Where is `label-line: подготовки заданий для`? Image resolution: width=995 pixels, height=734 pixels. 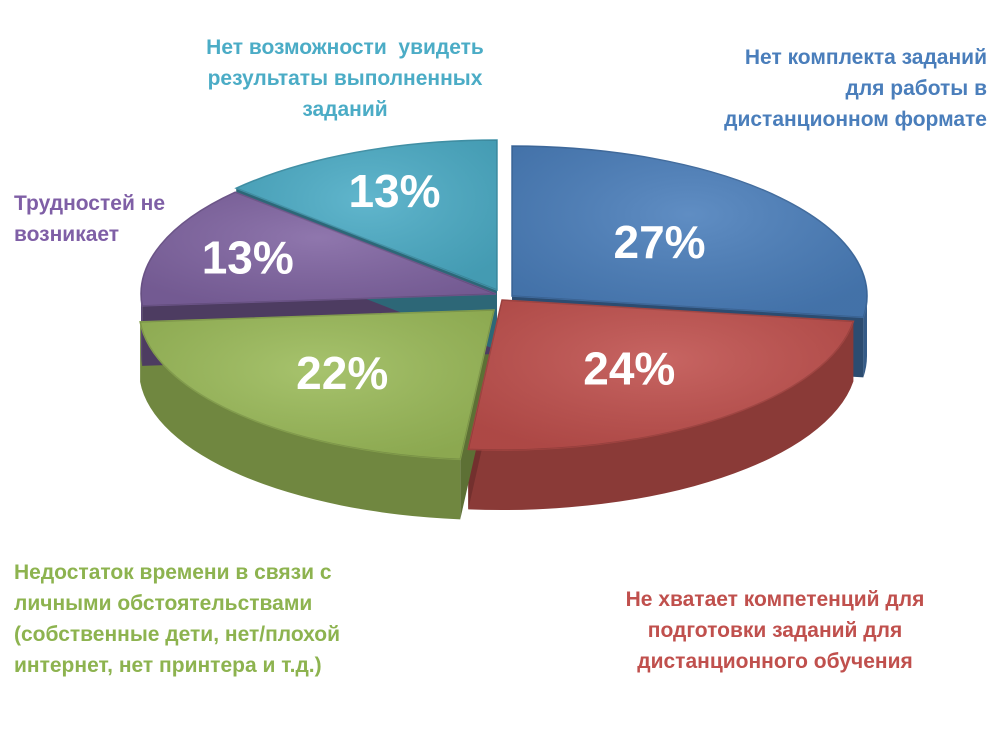
label-line: подготовки заданий для is located at coordinates (775, 630).